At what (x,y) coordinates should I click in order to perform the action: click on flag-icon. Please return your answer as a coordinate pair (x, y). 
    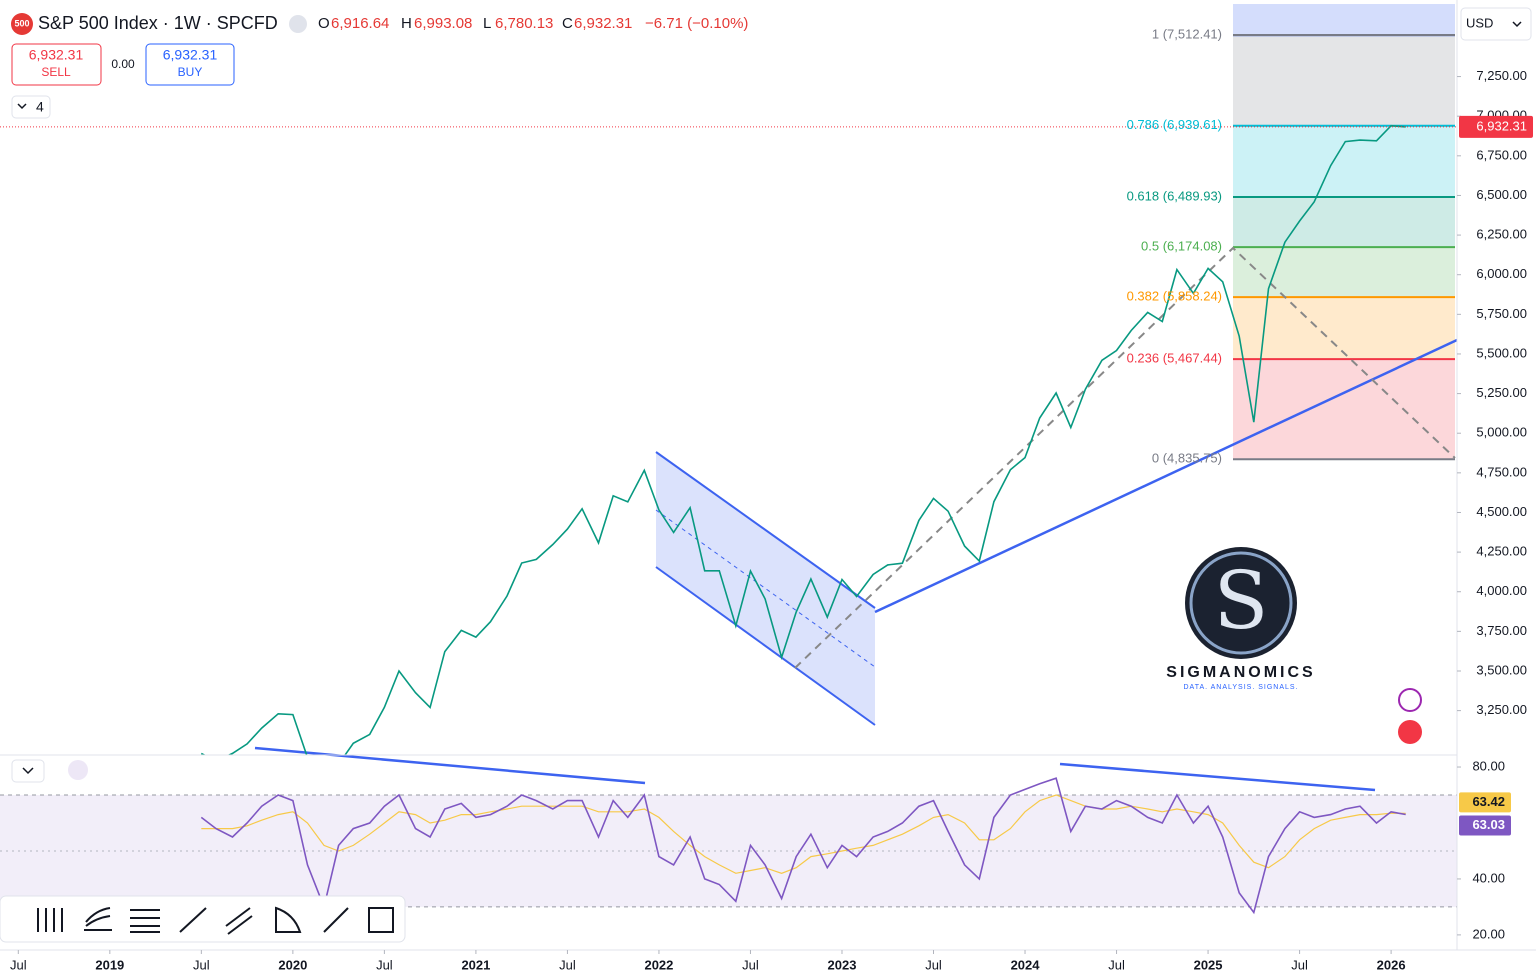
    Looking at the image, I should click on (1410, 732).